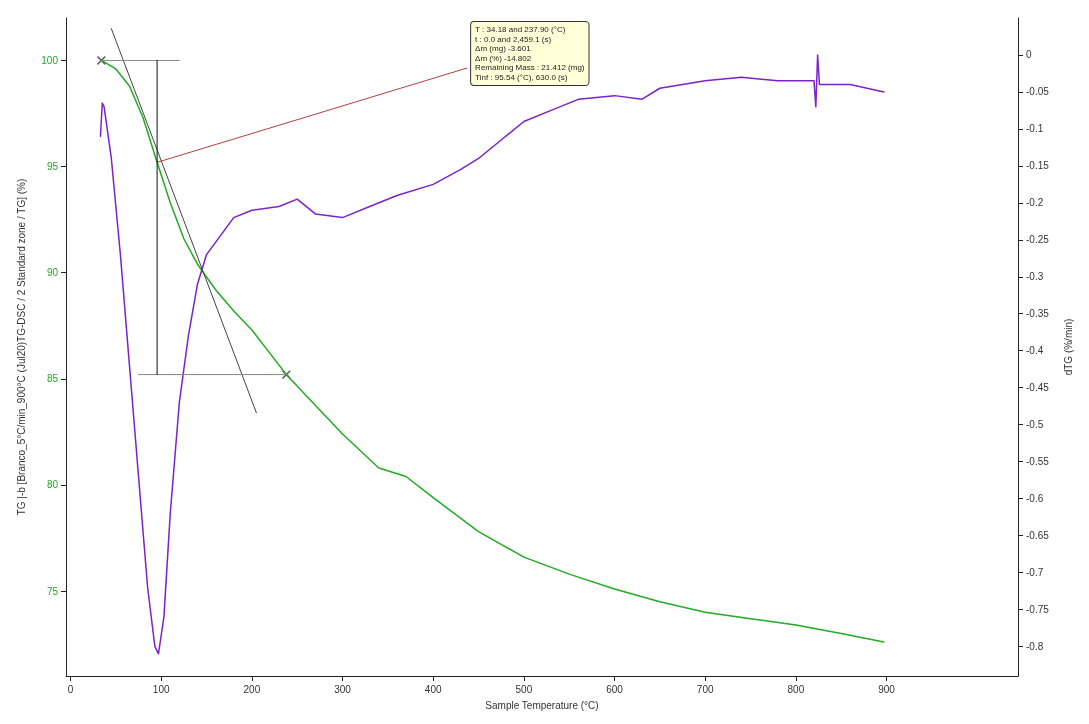 This screenshot has height=724, width=1089. Describe the element at coordinates (1038, 536) in the screenshot. I see `y2-tick-label: -0.65` at that location.